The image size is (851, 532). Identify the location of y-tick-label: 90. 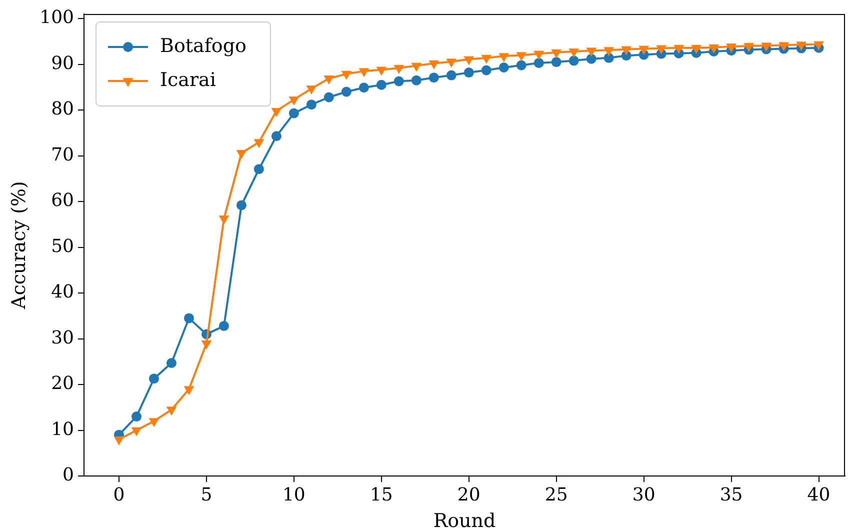
(62, 63).